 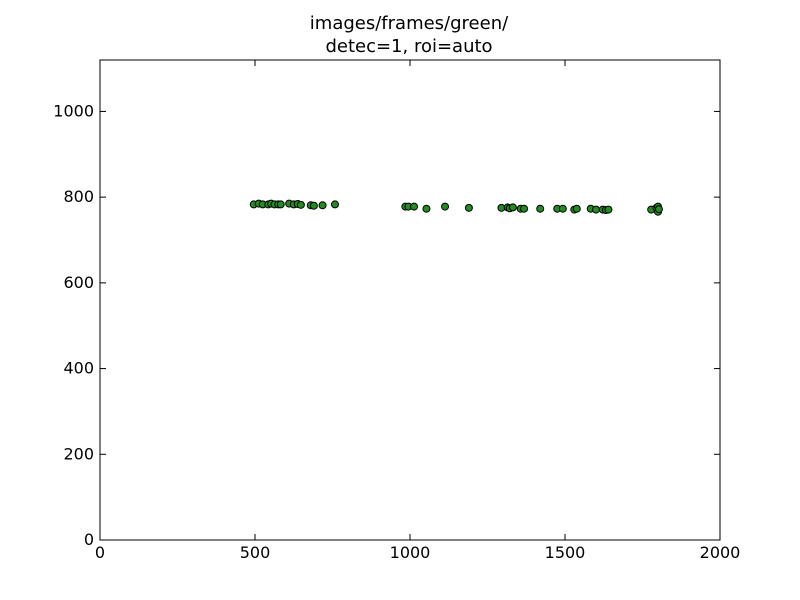 What do you see at coordinates (78, 453) in the screenshot?
I see `y-tick-label: 200` at bounding box center [78, 453].